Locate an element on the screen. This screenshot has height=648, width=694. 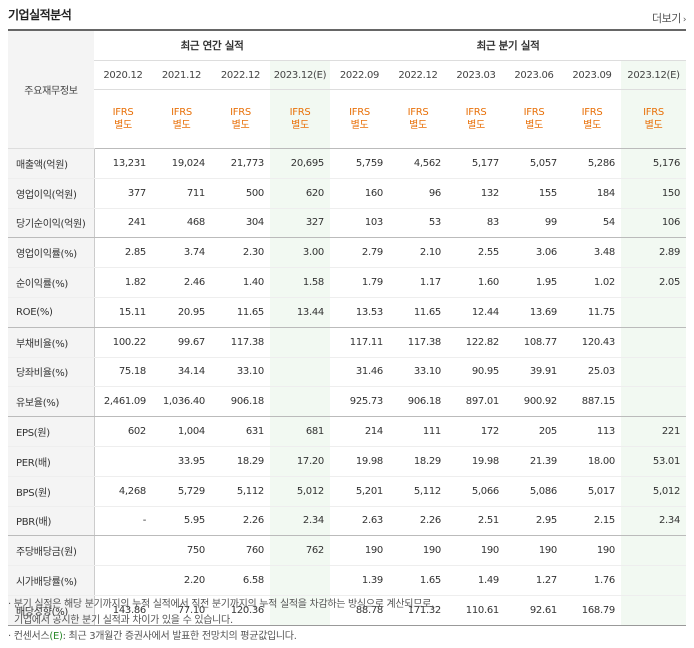
table-cell: 184 is located at coordinates (592, 193).